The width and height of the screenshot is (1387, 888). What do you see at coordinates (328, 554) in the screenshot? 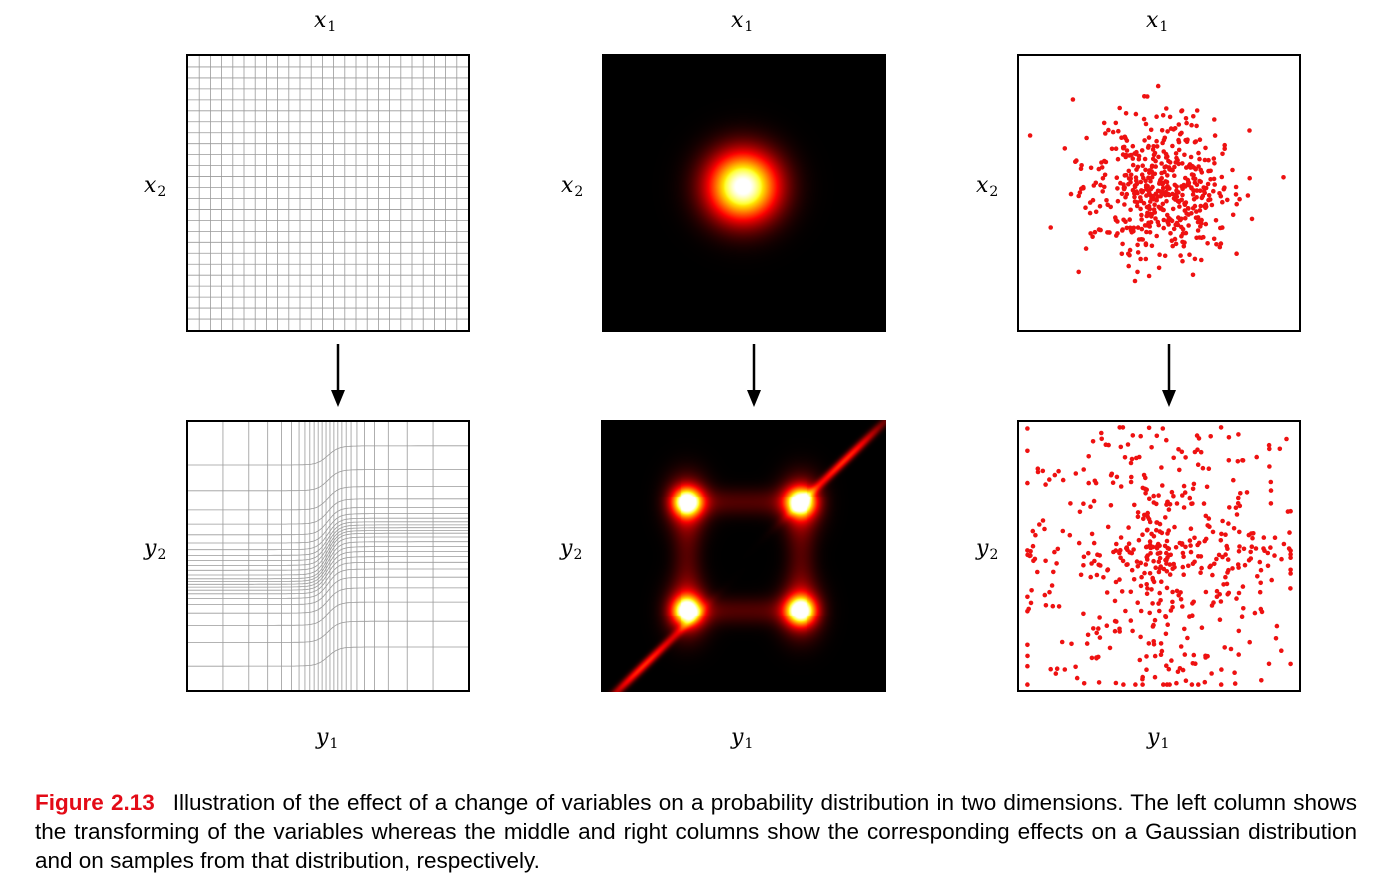
I see `grid-curve` at bounding box center [328, 554].